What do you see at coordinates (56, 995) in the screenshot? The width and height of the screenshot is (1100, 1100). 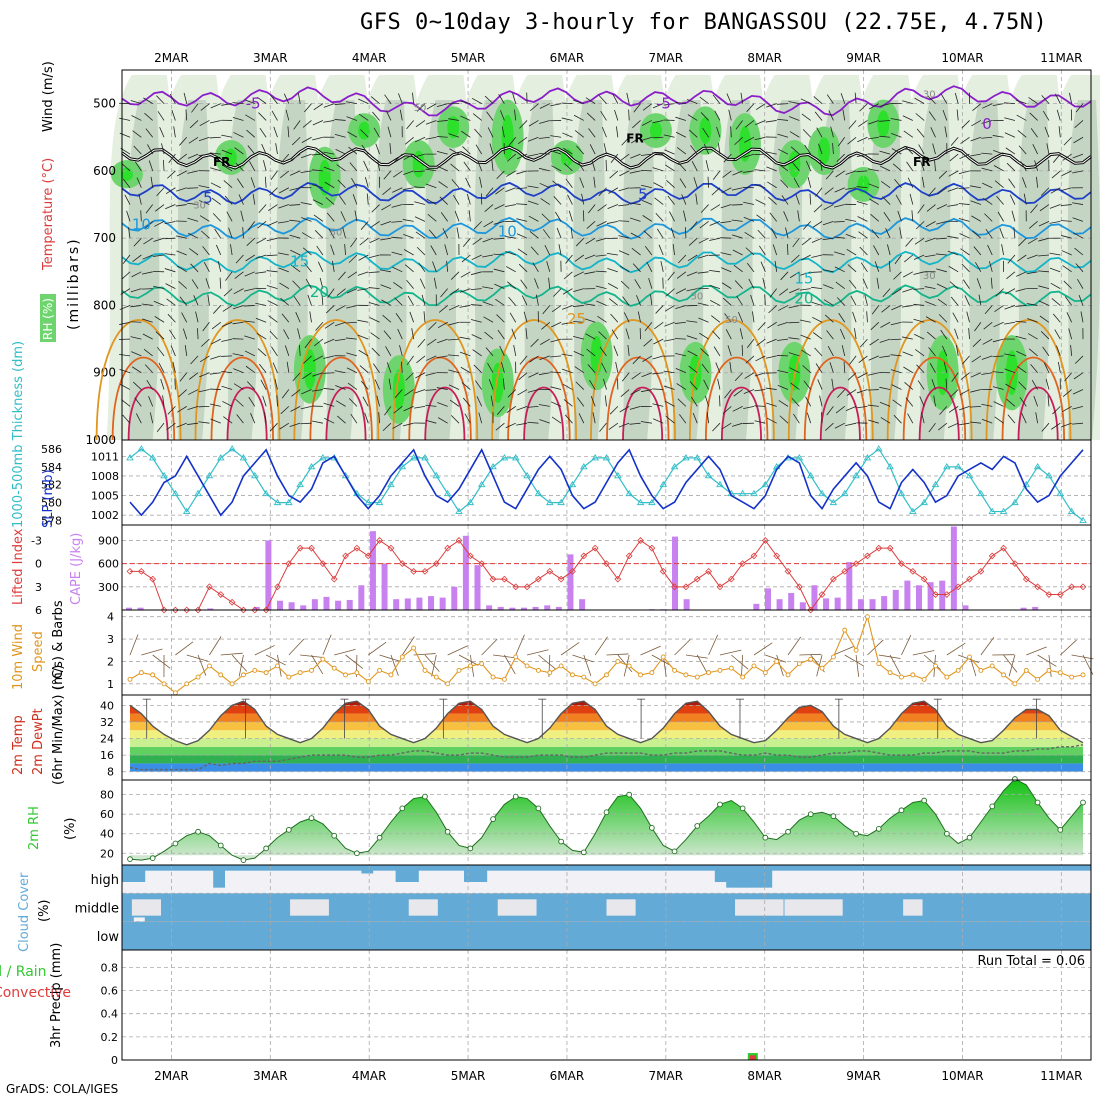 I see `precip-axis-label: 3hr Precip (mm)` at bounding box center [56, 995].